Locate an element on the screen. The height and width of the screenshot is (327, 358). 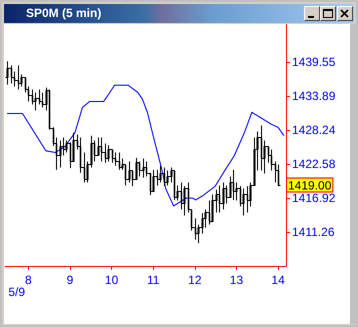
y-tick-label: 1439.55 is located at coordinates (314, 62).